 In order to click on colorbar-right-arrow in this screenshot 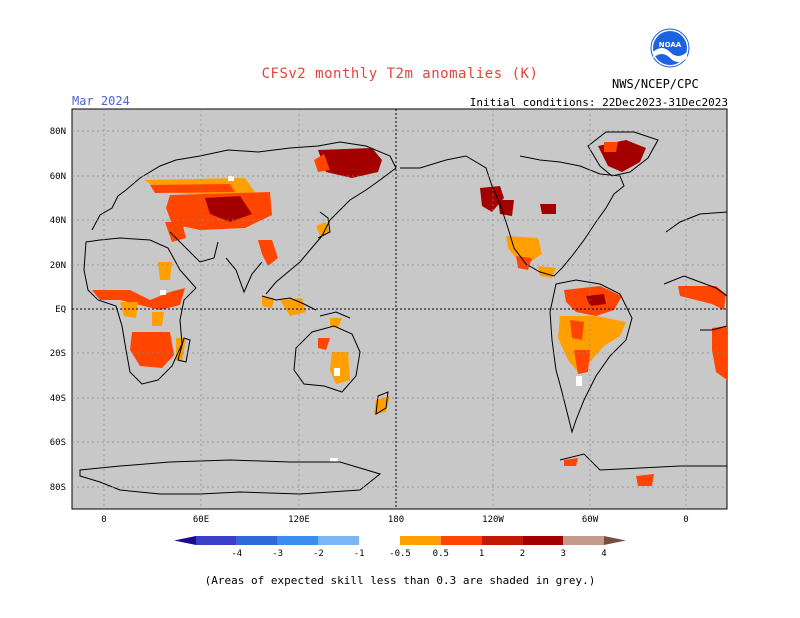, I will do `click(615, 540)`.